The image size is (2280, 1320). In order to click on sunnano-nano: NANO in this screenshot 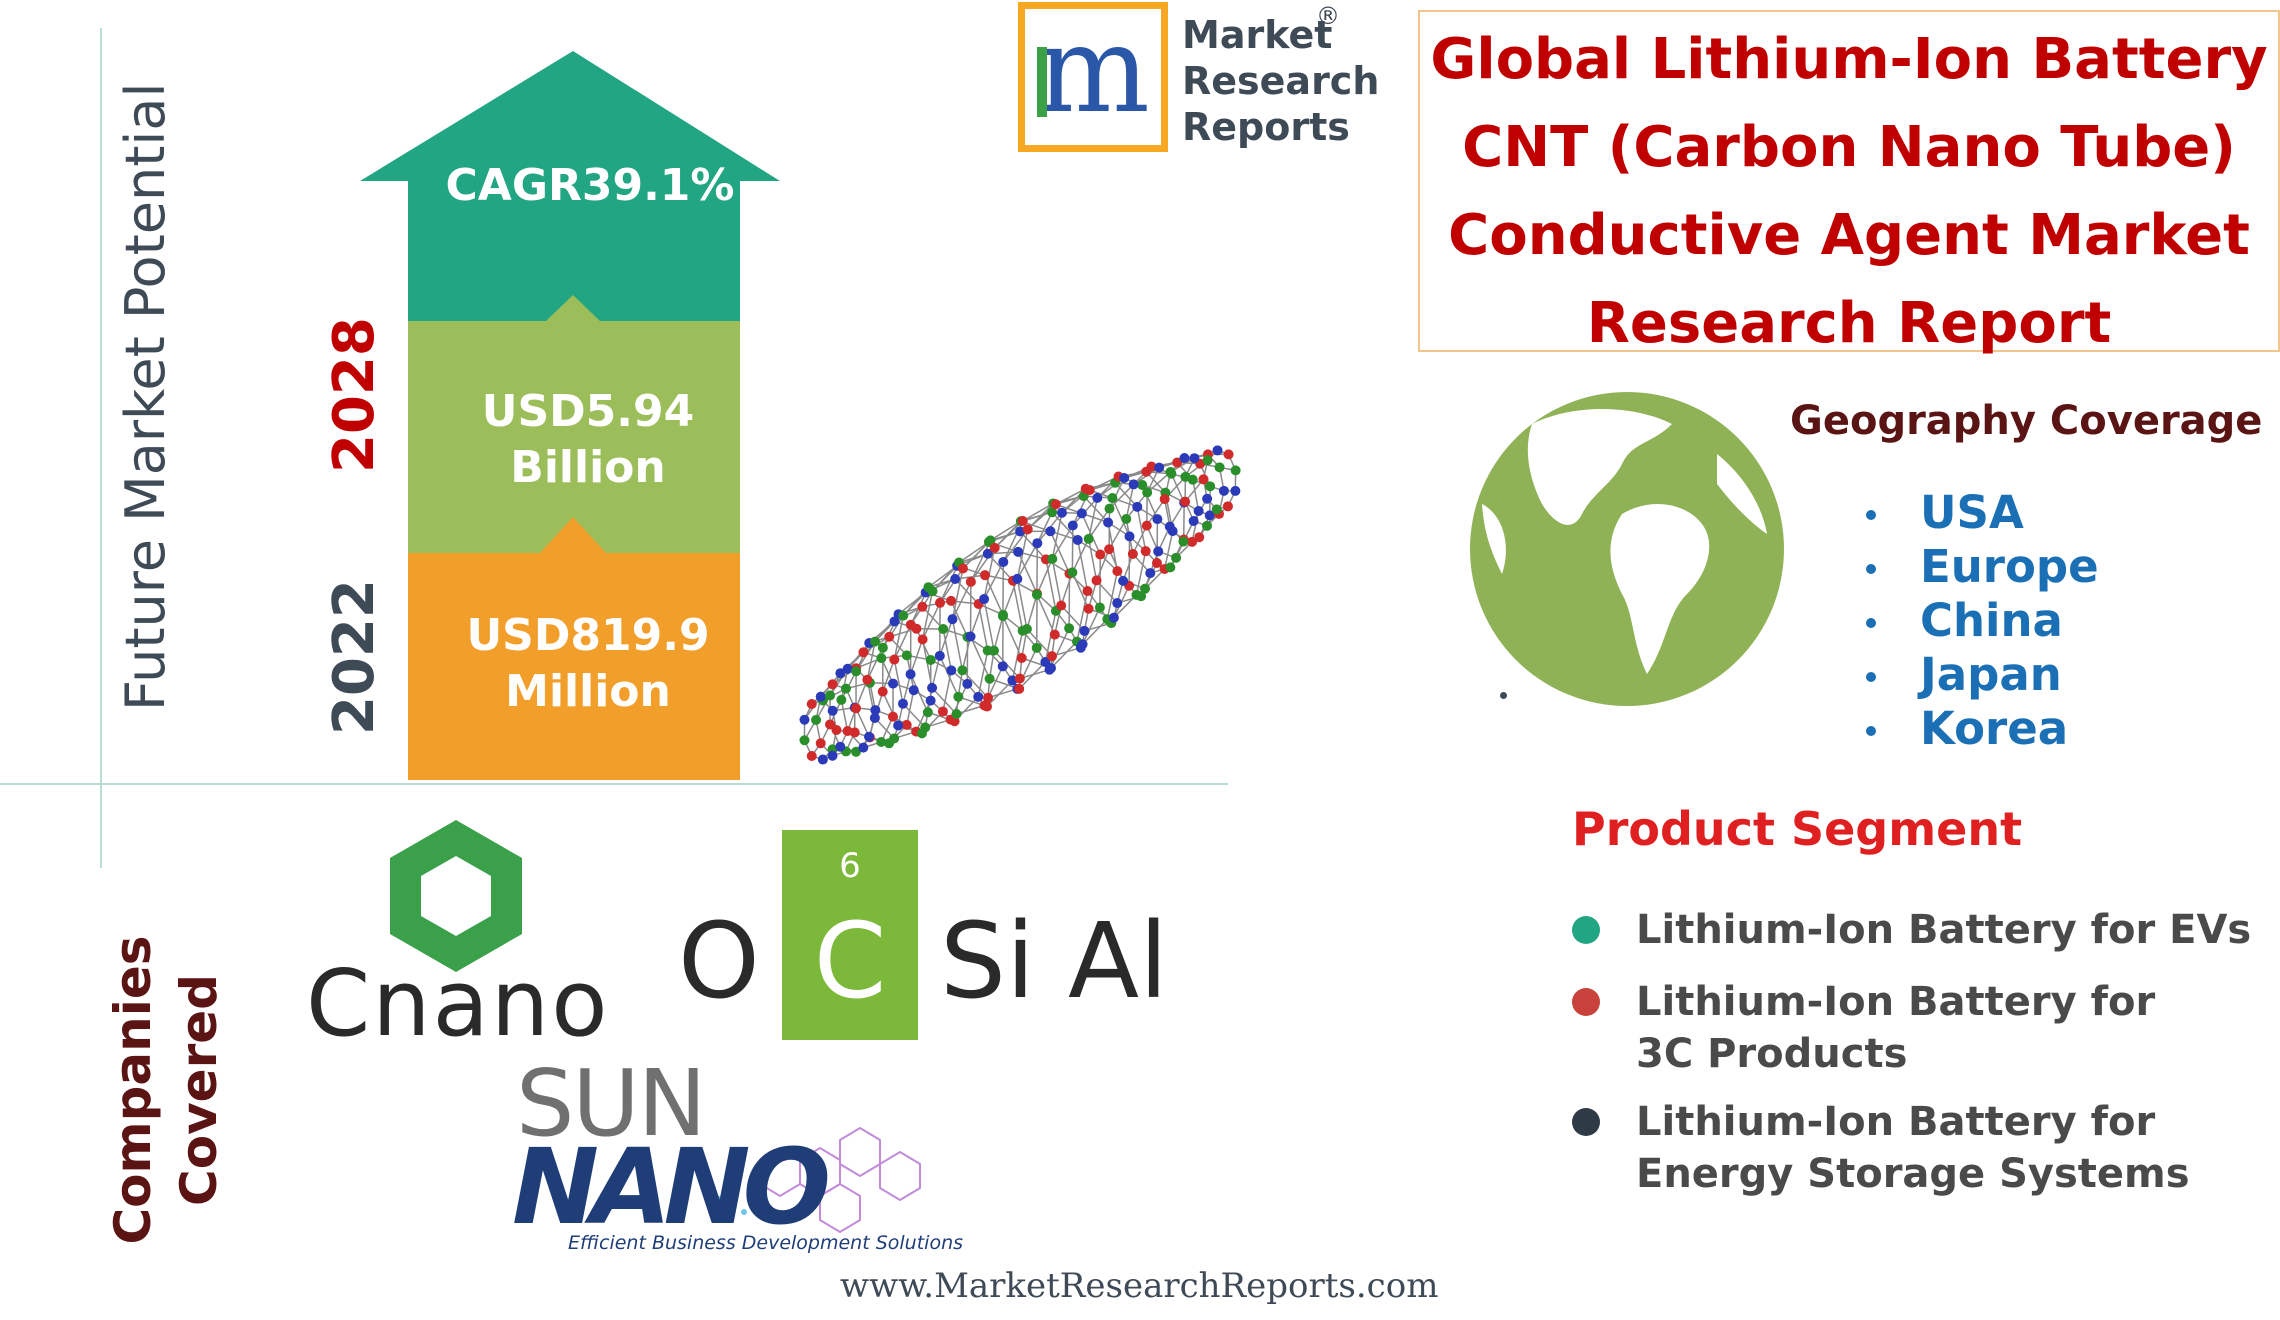, I will do `click(667, 1187)`.